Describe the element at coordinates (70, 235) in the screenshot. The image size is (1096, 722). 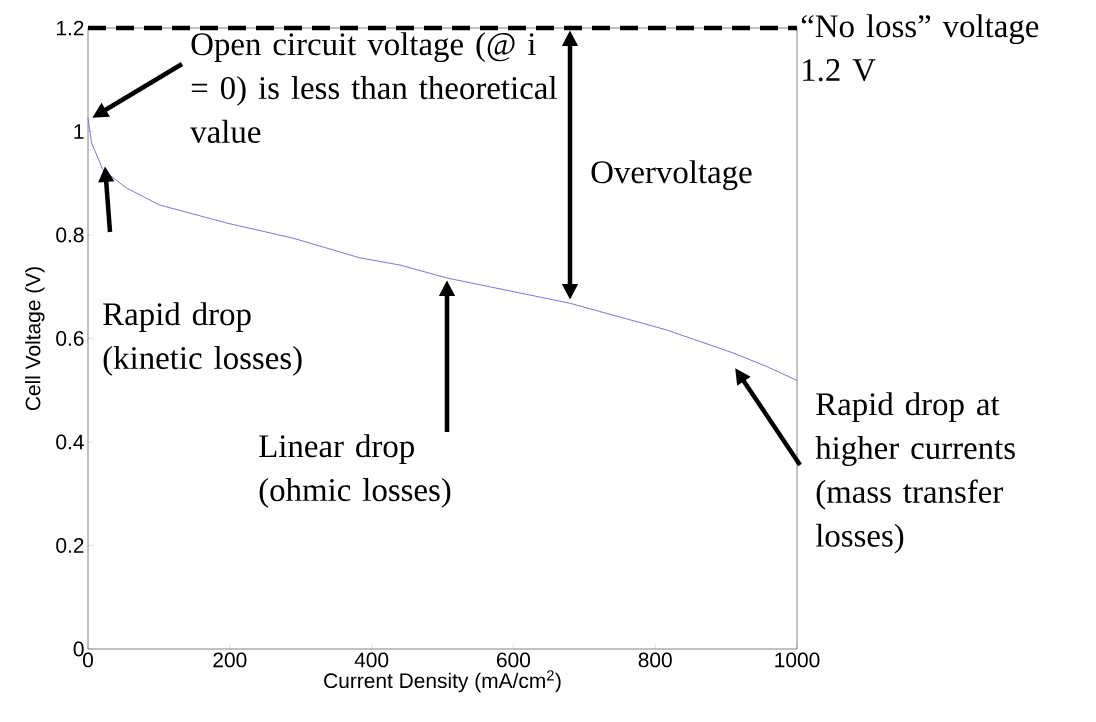
I see `y-tick-label: 0.8` at that location.